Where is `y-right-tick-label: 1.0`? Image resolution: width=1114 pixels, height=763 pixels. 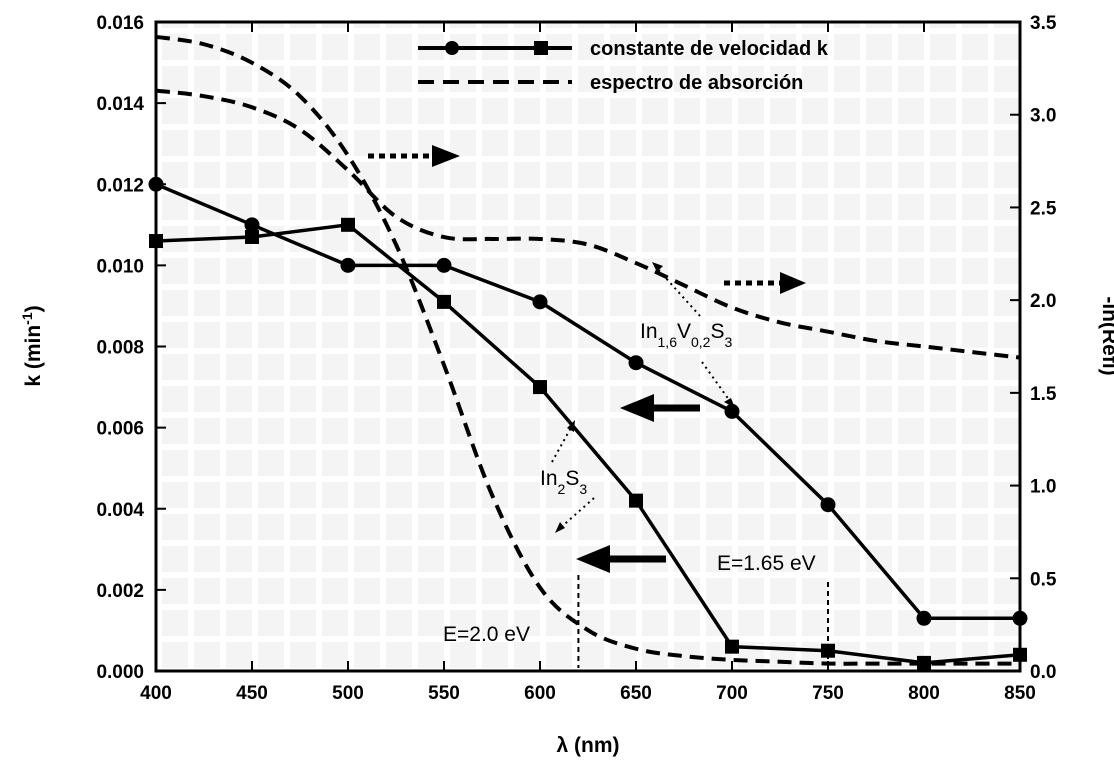 y-right-tick-label: 1.0 is located at coordinates (1043, 487).